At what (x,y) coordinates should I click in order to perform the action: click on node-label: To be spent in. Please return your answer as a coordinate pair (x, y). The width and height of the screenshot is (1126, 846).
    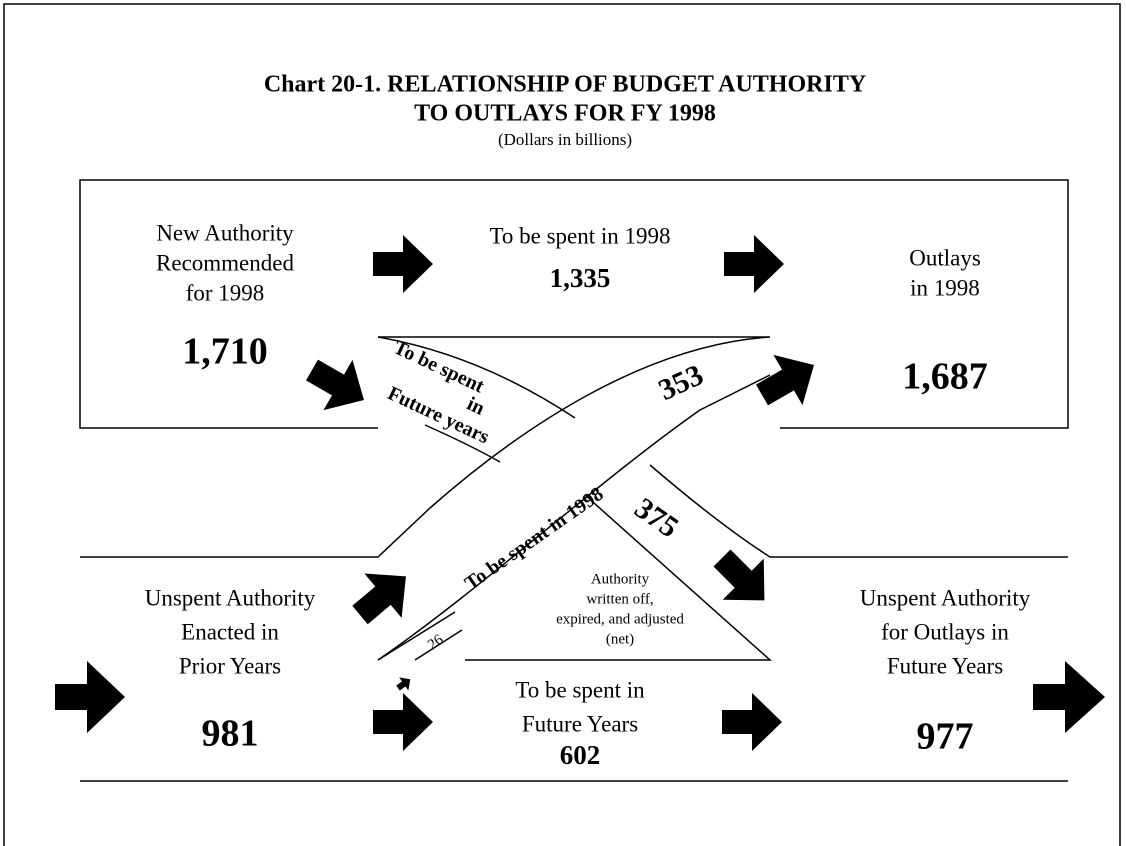
    Looking at the image, I should click on (580, 689).